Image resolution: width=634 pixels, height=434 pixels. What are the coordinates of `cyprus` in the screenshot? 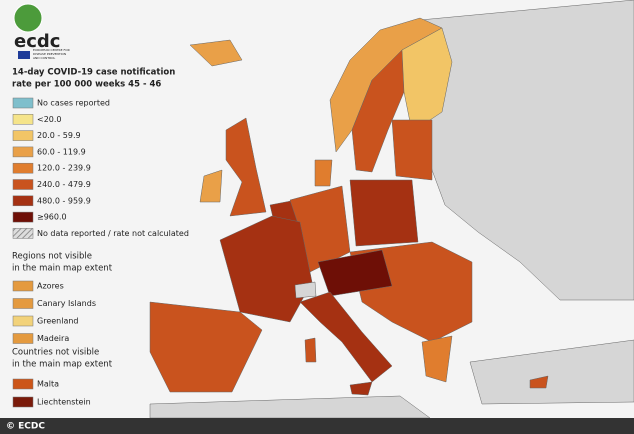 It's located at (539, 382).